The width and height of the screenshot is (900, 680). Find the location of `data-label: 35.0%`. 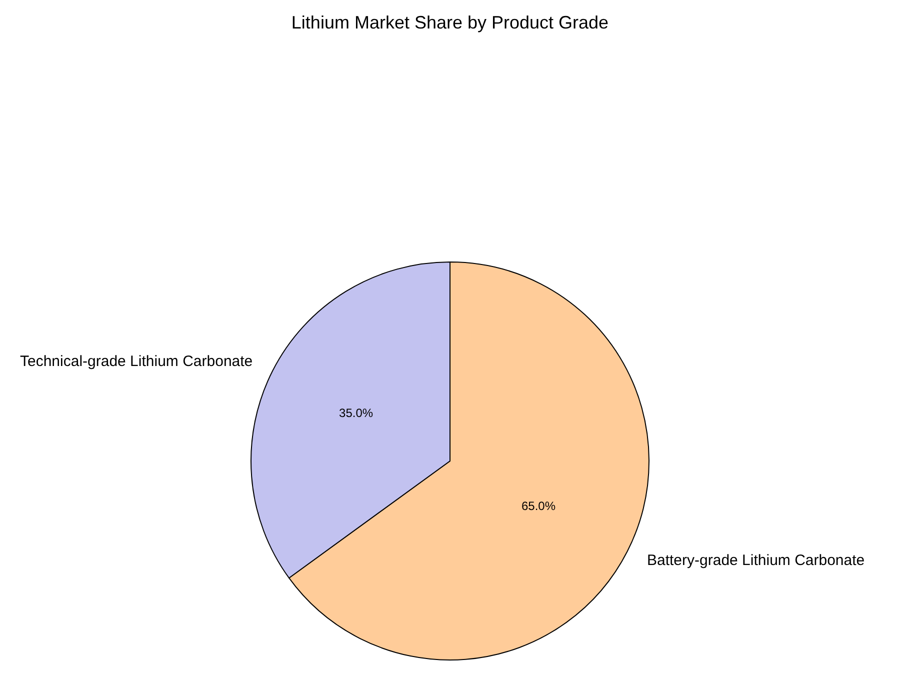

data-label: 35.0% is located at coordinates (356, 413).